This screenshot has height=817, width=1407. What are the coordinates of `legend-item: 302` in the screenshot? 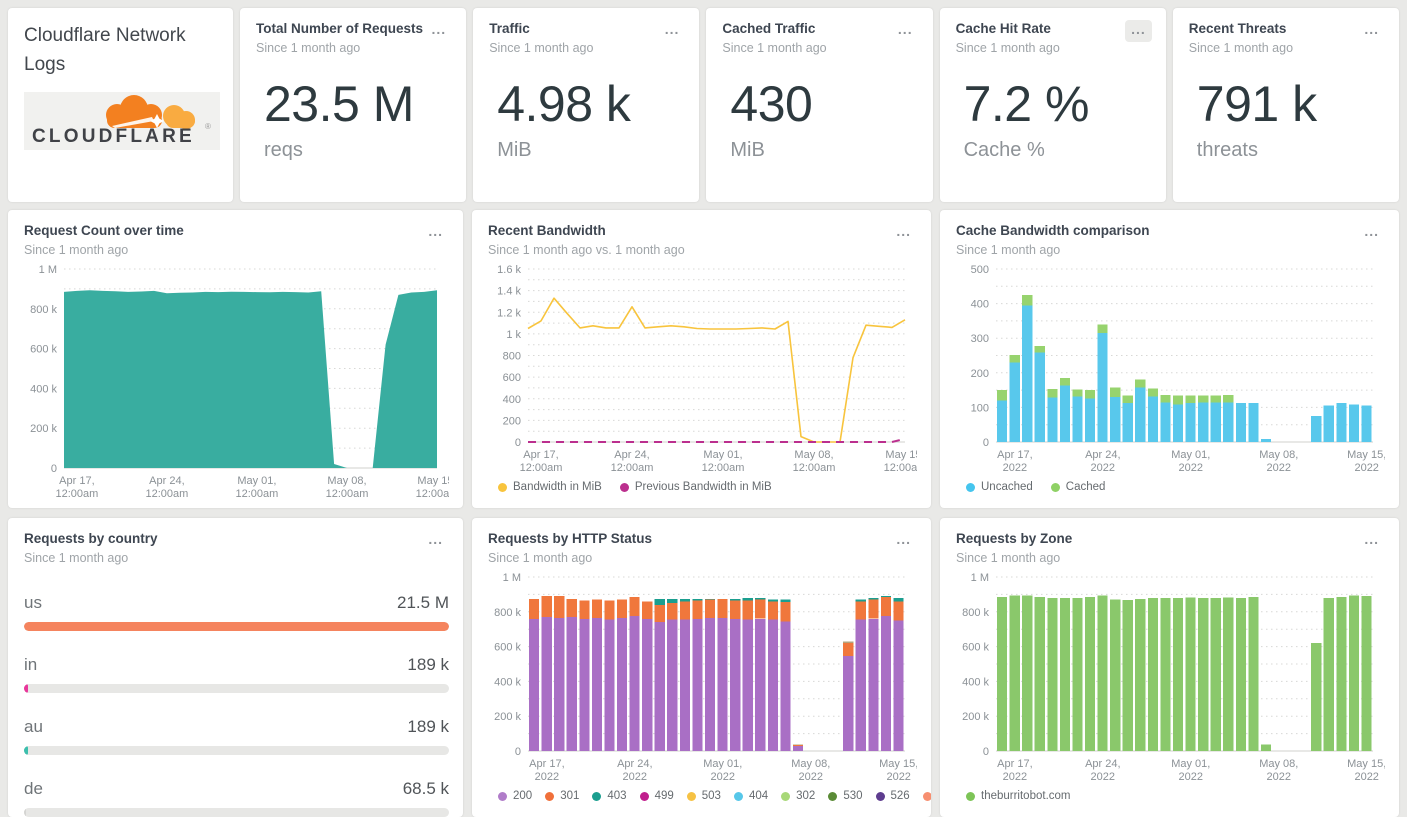 It's located at (798, 796).